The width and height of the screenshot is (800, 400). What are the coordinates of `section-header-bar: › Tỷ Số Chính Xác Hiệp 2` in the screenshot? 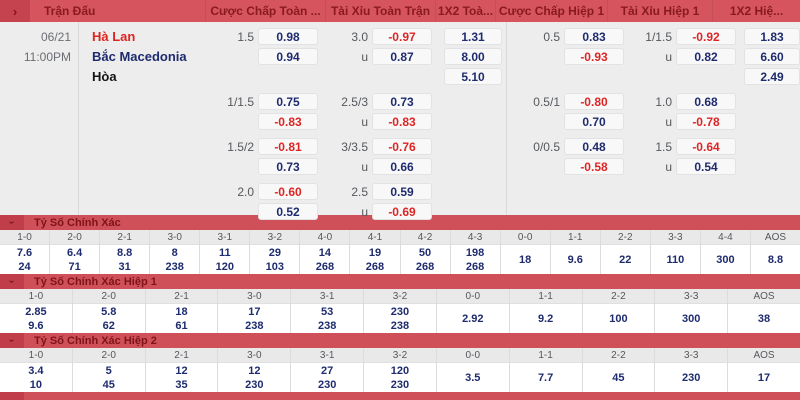 It's located at (400, 340).